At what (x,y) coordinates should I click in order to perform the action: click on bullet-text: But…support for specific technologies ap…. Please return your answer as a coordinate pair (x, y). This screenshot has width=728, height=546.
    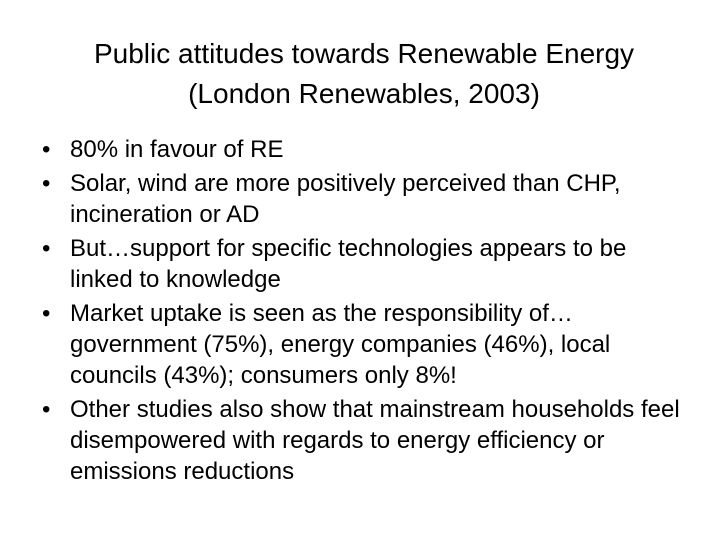
    Looking at the image, I should click on (348, 264).